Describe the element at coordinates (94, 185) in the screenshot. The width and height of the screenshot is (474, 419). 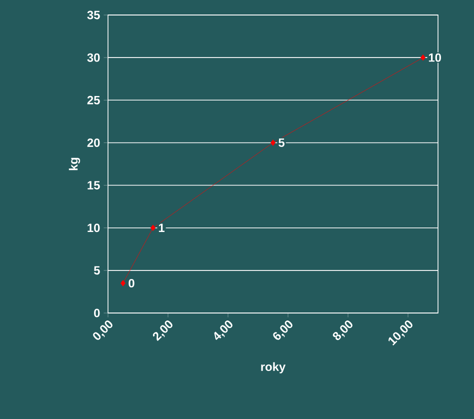
I see `y-tick-label: 15` at that location.